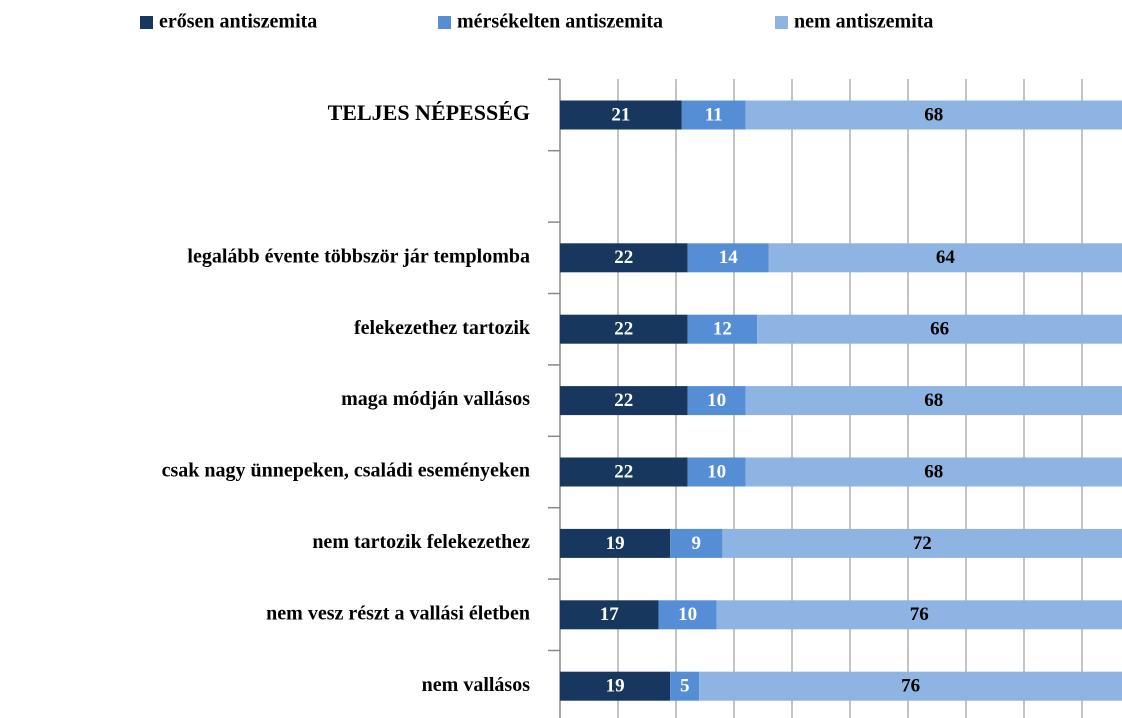 The width and height of the screenshot is (1122, 718). I want to click on category-label: nem tartozik felekezethez, so click(421, 542).